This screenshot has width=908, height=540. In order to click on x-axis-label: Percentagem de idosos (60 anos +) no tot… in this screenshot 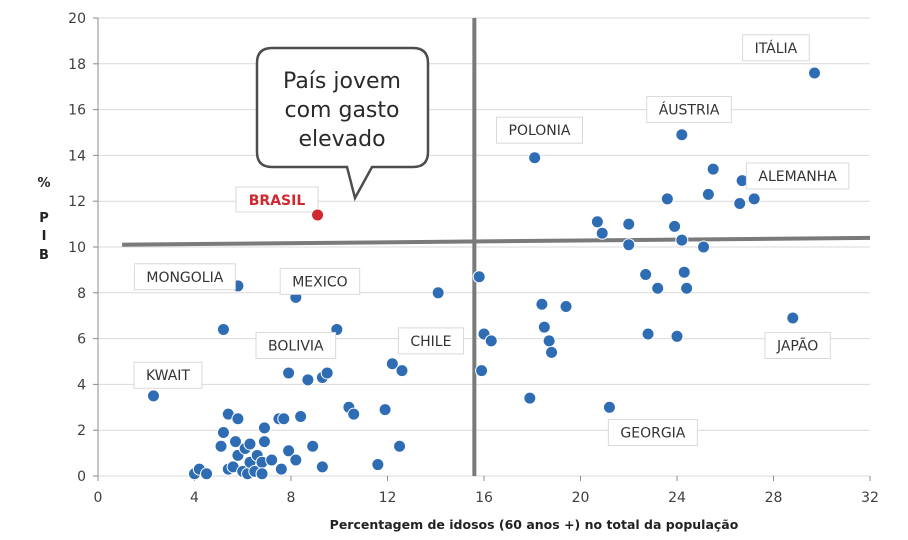, I will do `click(534, 524)`.